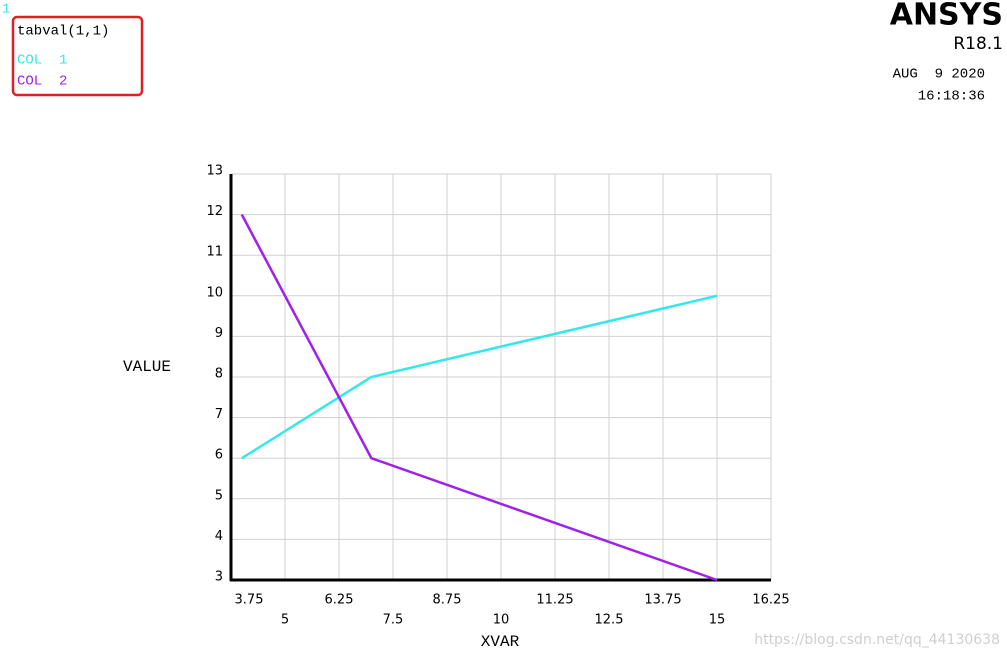 The width and height of the screenshot is (1007, 659). What do you see at coordinates (219, 374) in the screenshot?
I see `y-tick-label: 8` at bounding box center [219, 374].